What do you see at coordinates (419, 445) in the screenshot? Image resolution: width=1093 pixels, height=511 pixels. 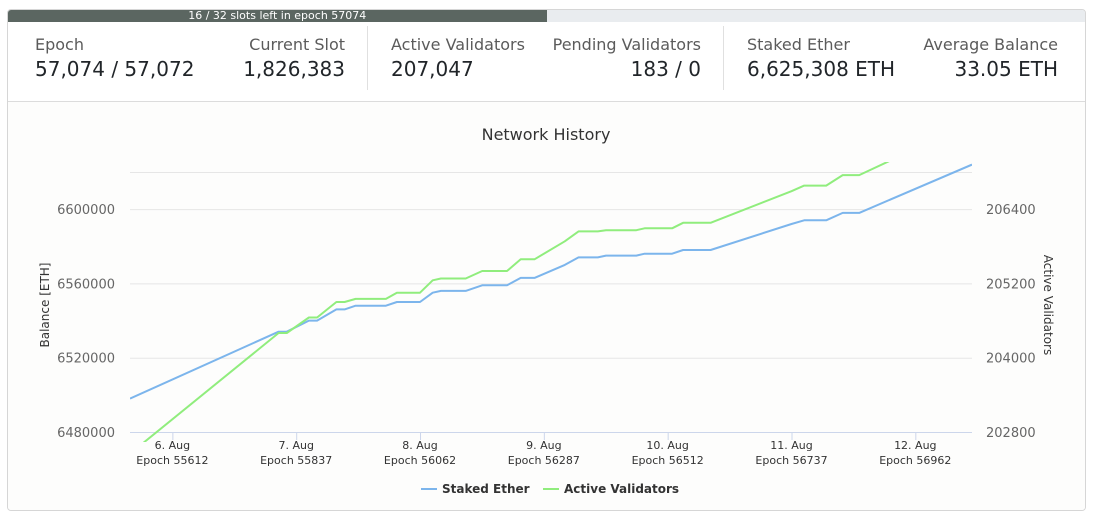 I see `x-tick-label: 8. Aug` at bounding box center [419, 445].